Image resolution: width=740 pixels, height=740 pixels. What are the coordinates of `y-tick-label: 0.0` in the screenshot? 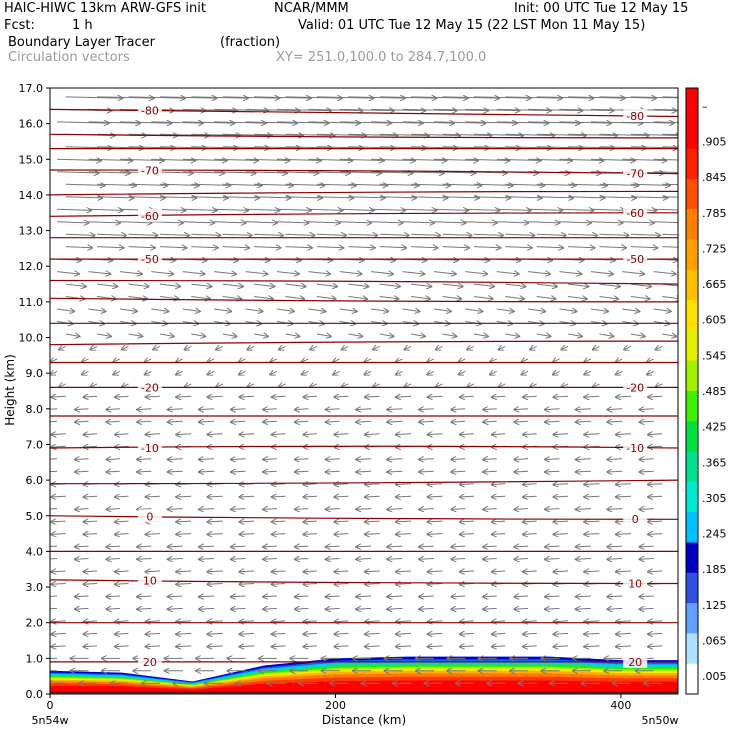 It's located at (35, 694).